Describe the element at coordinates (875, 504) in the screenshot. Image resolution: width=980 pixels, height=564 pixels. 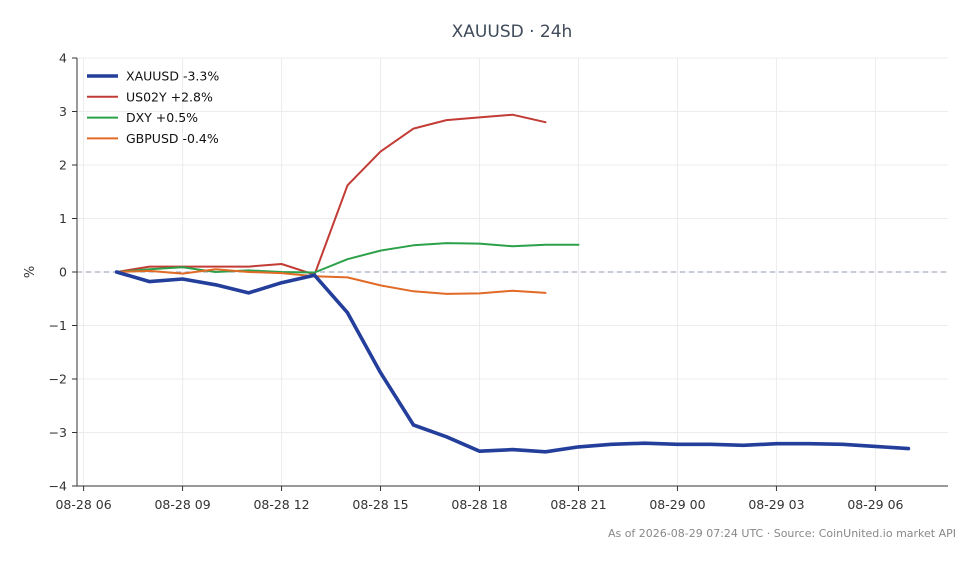
I see `x-tick-label: 08-29 06` at that location.